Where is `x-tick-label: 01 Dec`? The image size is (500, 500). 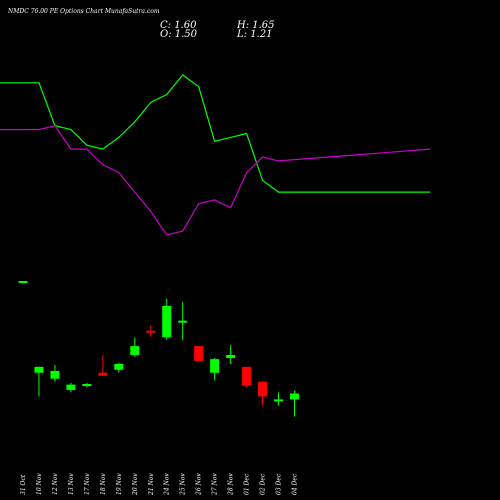 x-tick-label: 01 Dec is located at coordinates (247, 484).